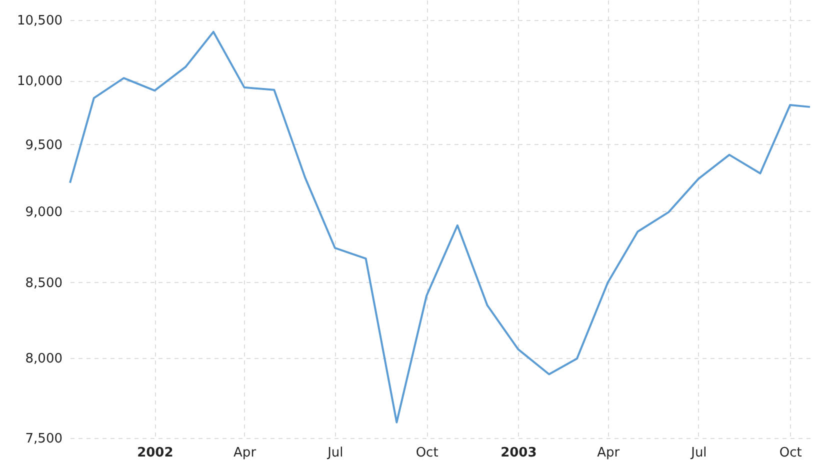 This screenshot has height=471, width=830. I want to click on y-tick-label: 9,000, so click(43, 212).